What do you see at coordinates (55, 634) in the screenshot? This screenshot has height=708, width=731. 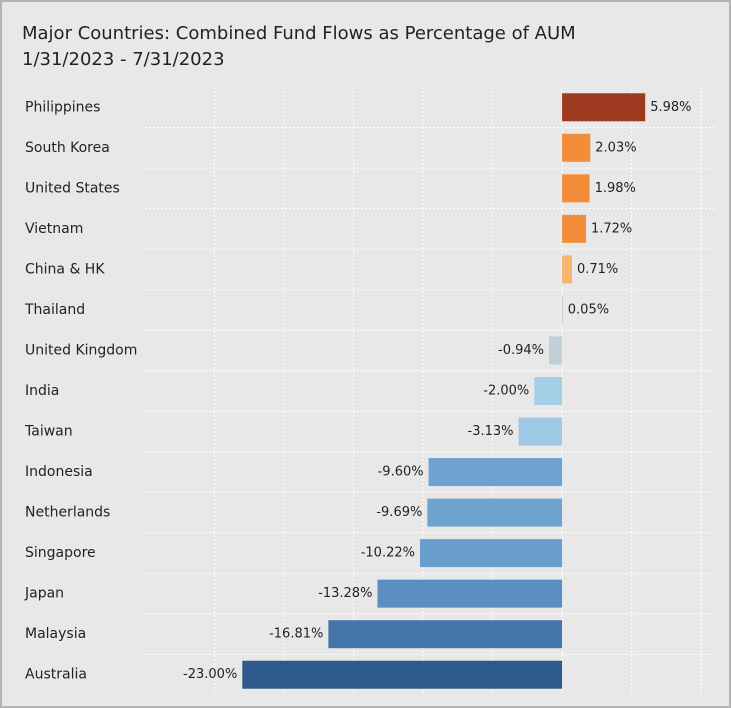 I see `y-tick-label: Malaysia` at bounding box center [55, 634].